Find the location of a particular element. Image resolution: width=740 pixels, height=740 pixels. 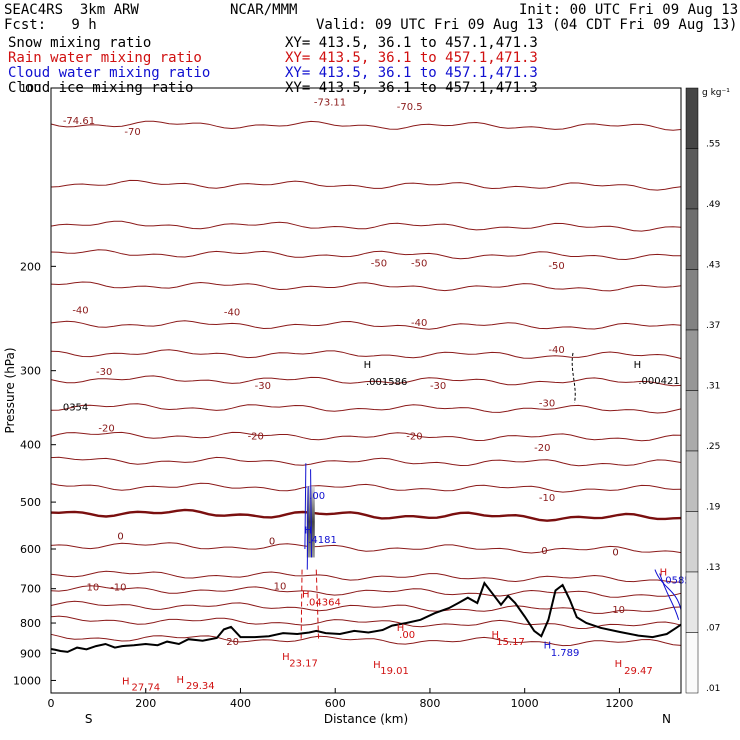

y-tick-label: 600 is located at coordinates (30, 549).